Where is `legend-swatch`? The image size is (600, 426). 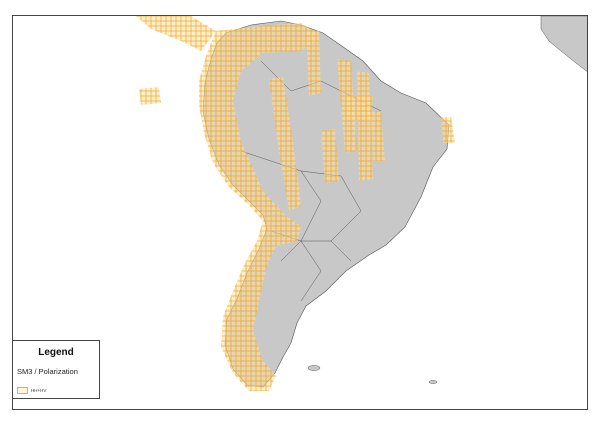
legend-swatch is located at coordinates (22, 390).